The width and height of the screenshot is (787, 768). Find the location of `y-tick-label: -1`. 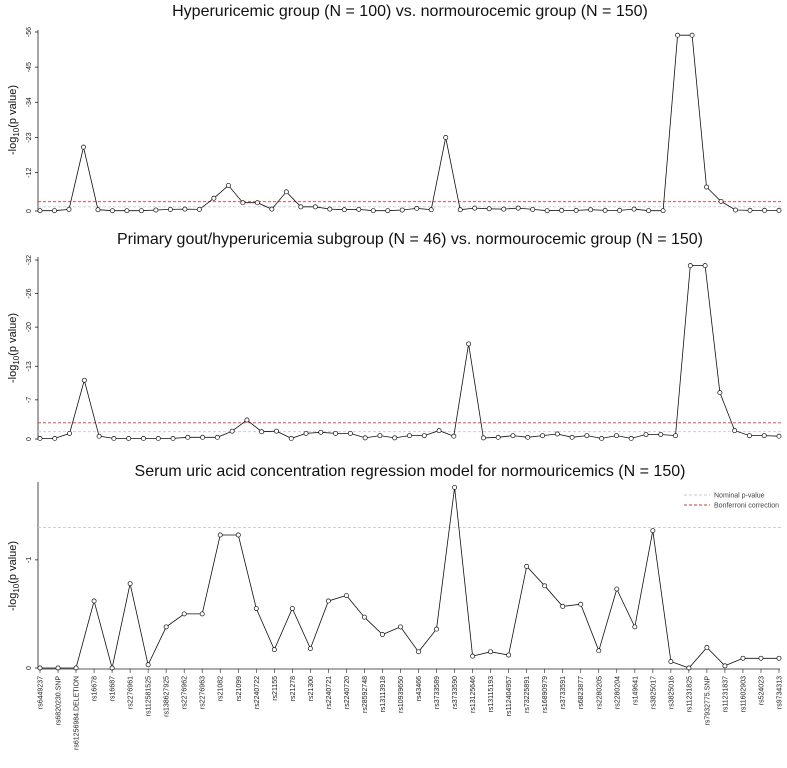

y-tick-label: -1 is located at coordinates (29, 560).